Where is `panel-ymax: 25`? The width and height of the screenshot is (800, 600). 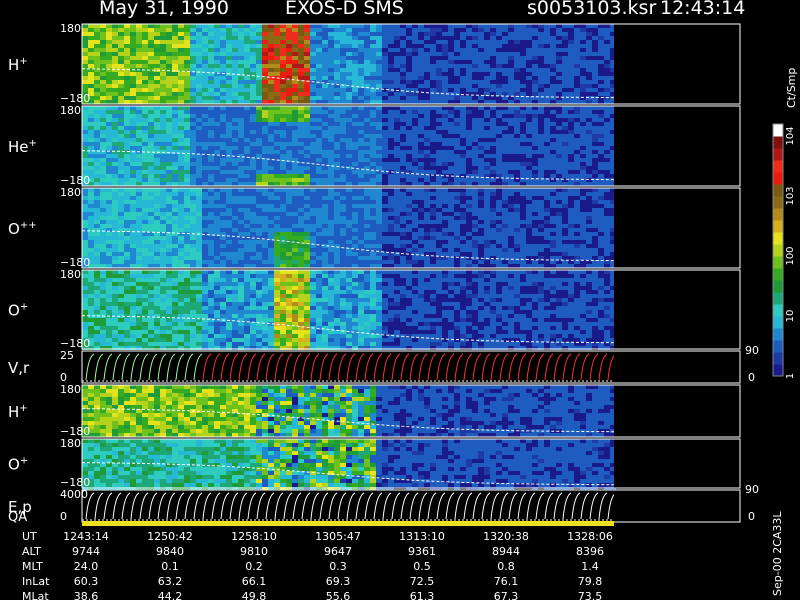
panel-ymax: 25 is located at coordinates (67, 355).